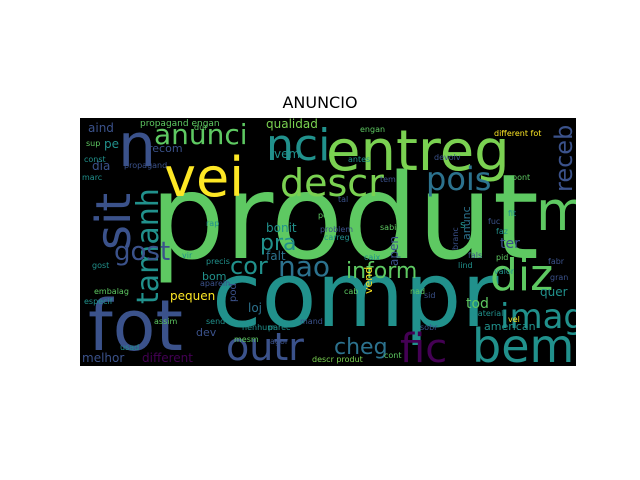 The height and width of the screenshot is (480, 640). Describe the element at coordinates (332, 183) in the screenshot. I see `wordcloud-word: descr` at that location.